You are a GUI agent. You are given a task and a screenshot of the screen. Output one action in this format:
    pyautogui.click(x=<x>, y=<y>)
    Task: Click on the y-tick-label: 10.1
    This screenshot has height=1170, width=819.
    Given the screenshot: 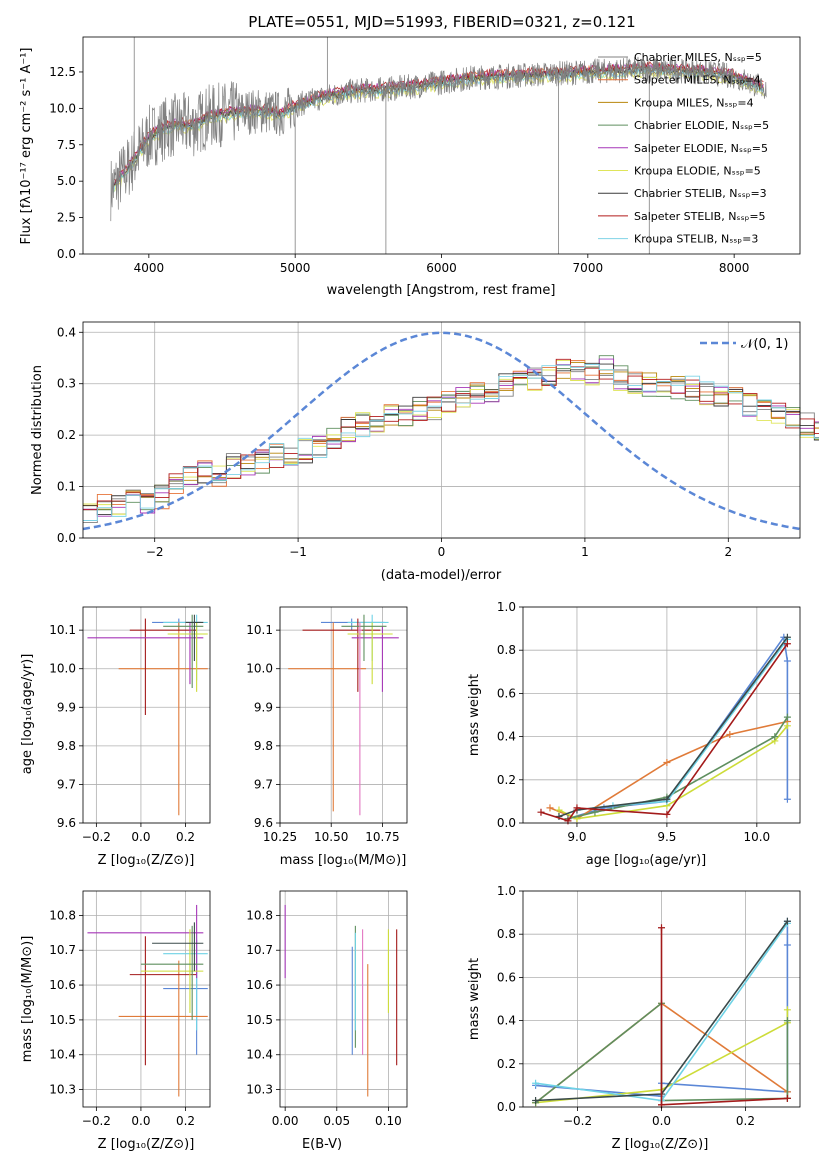 What is the action you would take?
    pyautogui.click(x=259, y=630)
    